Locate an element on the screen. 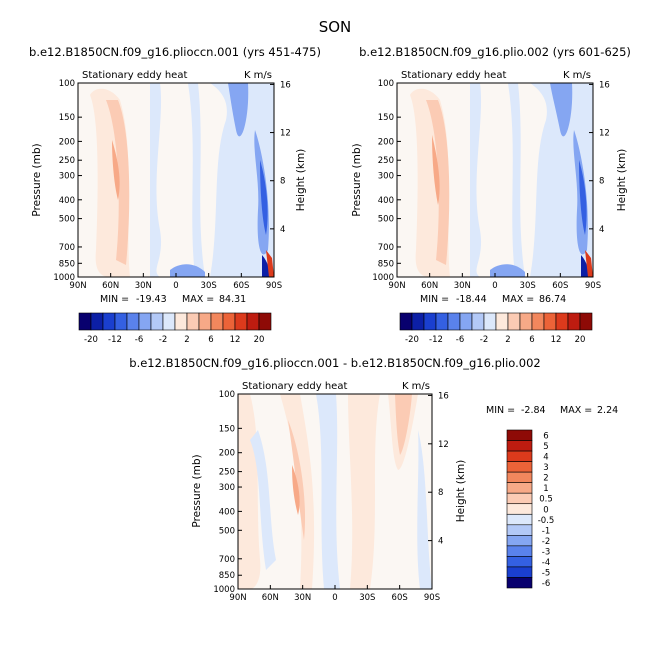 The height and width of the screenshot is (671, 671). y-right-tick-label: 16 is located at coordinates (285, 85).